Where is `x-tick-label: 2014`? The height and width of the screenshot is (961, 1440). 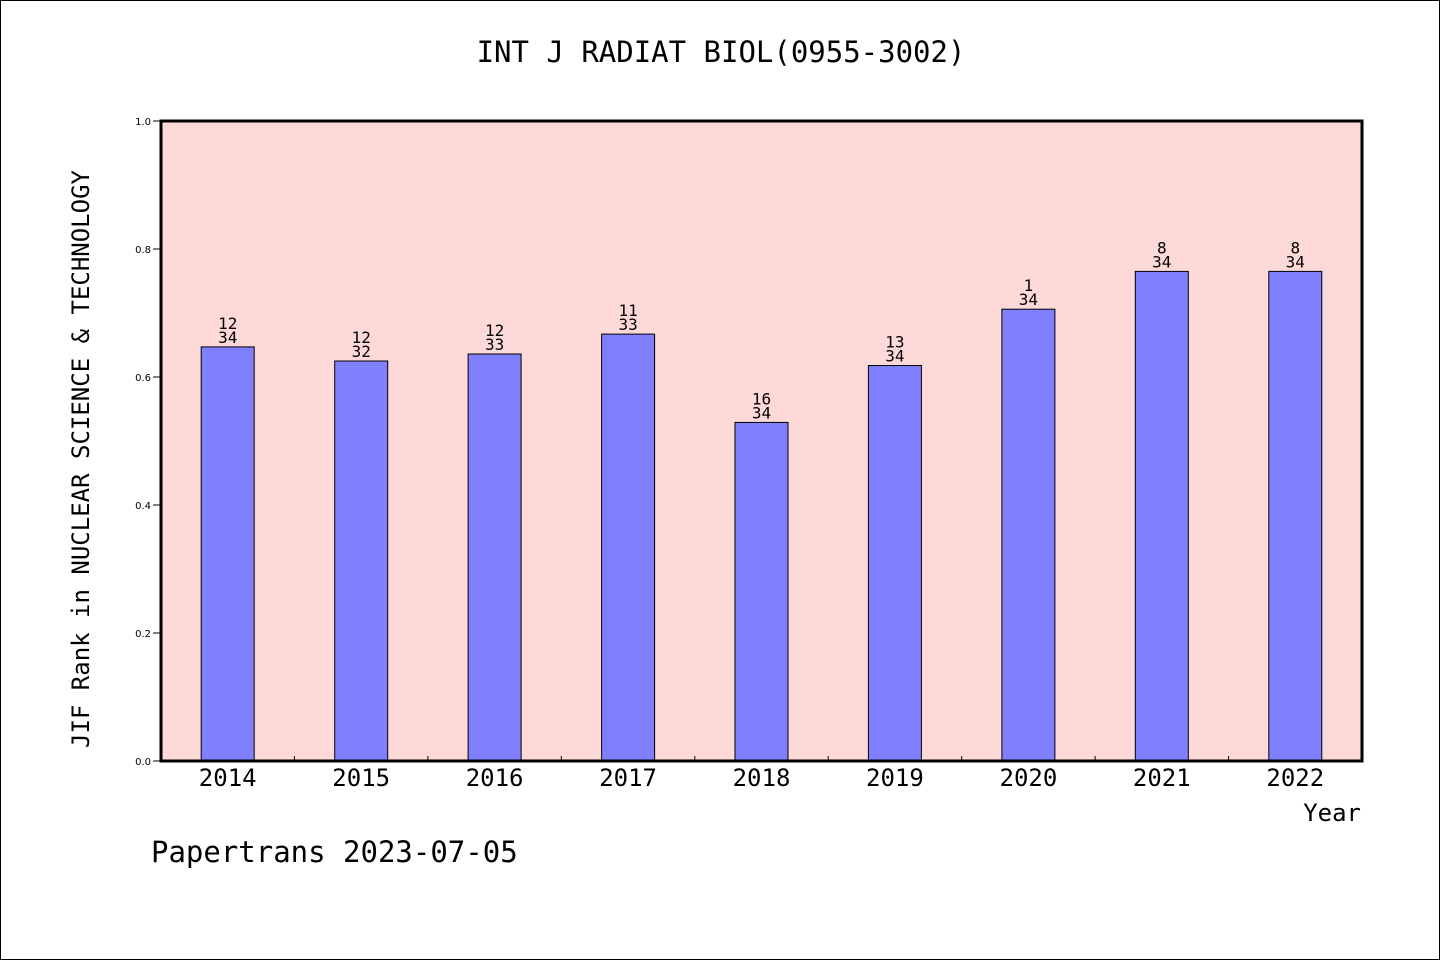
x-tick-label: 2014 is located at coordinates (228, 778).